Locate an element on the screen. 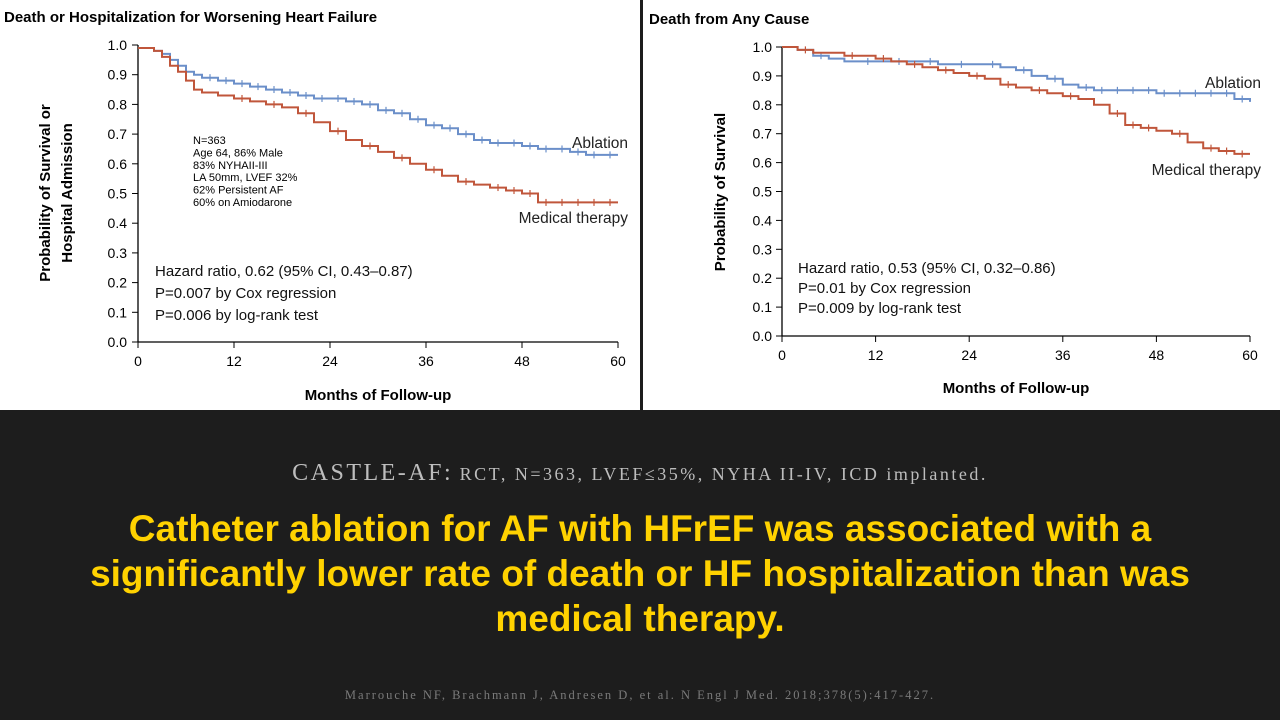  study-name: CASTLE-AF: is located at coordinates (373, 473).